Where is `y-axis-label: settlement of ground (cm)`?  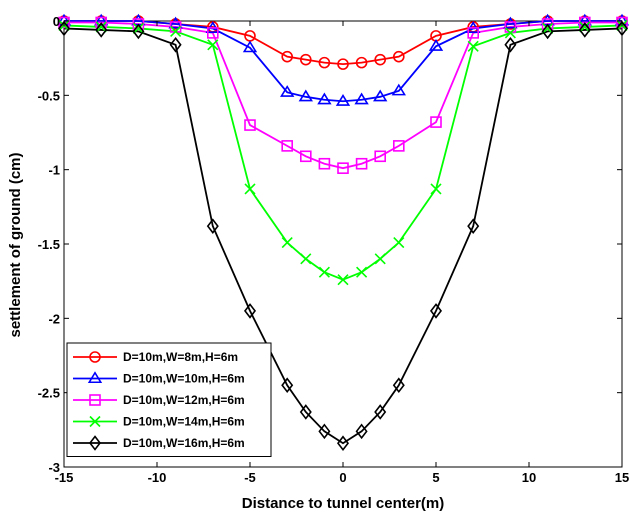
y-axis-label: settlement of ground (cm) is located at coordinates (15, 244).